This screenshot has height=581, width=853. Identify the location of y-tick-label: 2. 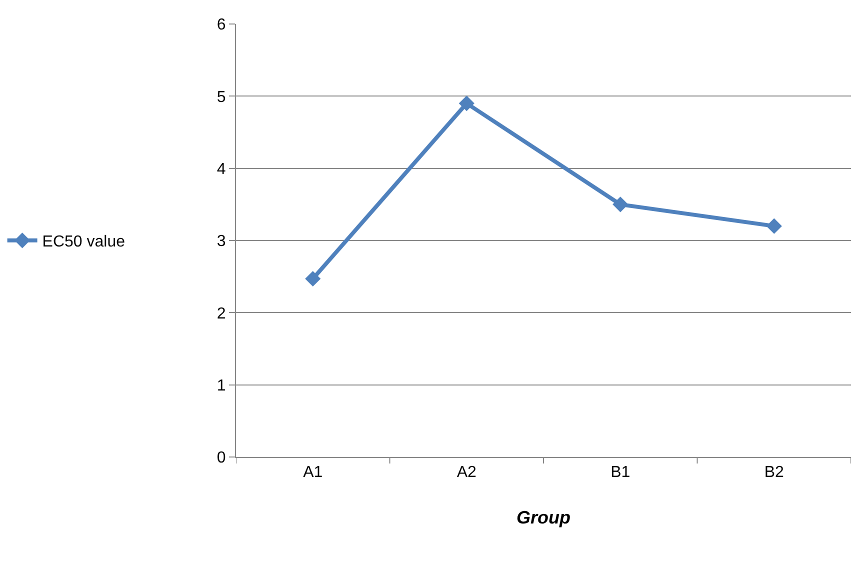
(221, 313).